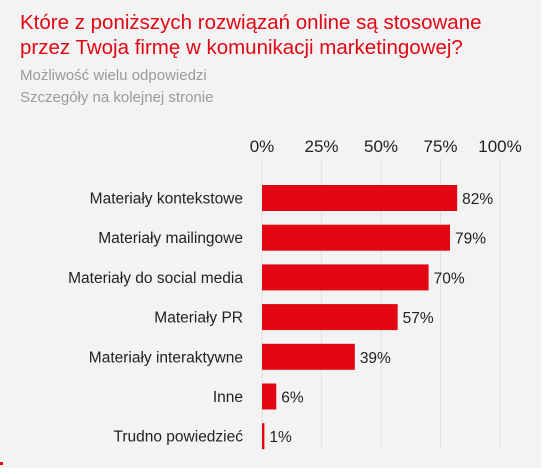  Describe the element at coordinates (418, 318) in the screenshot. I see `value-label: 57%` at that location.